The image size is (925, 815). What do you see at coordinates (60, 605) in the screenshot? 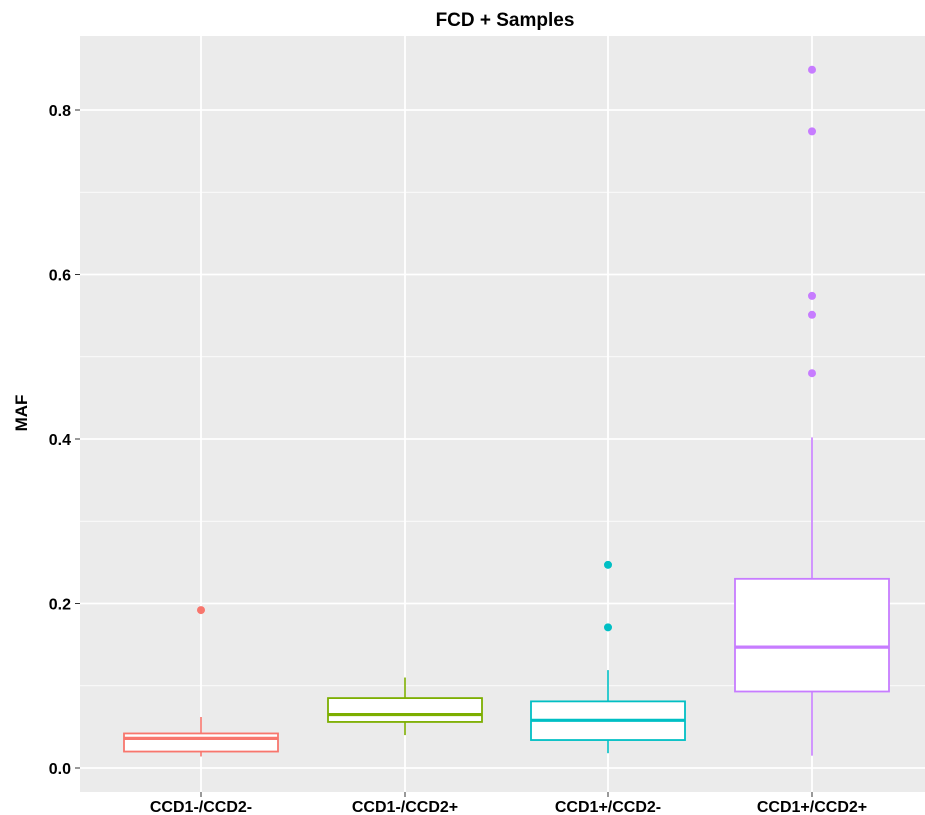
I see `y-tick-label: 0.2` at bounding box center [60, 605].